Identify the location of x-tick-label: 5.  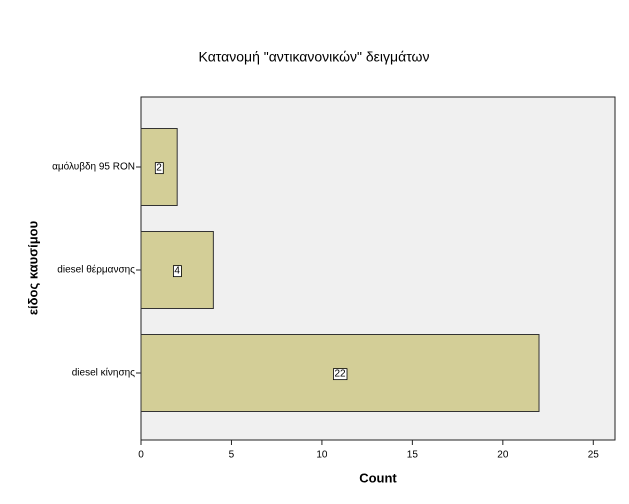
(232, 455).